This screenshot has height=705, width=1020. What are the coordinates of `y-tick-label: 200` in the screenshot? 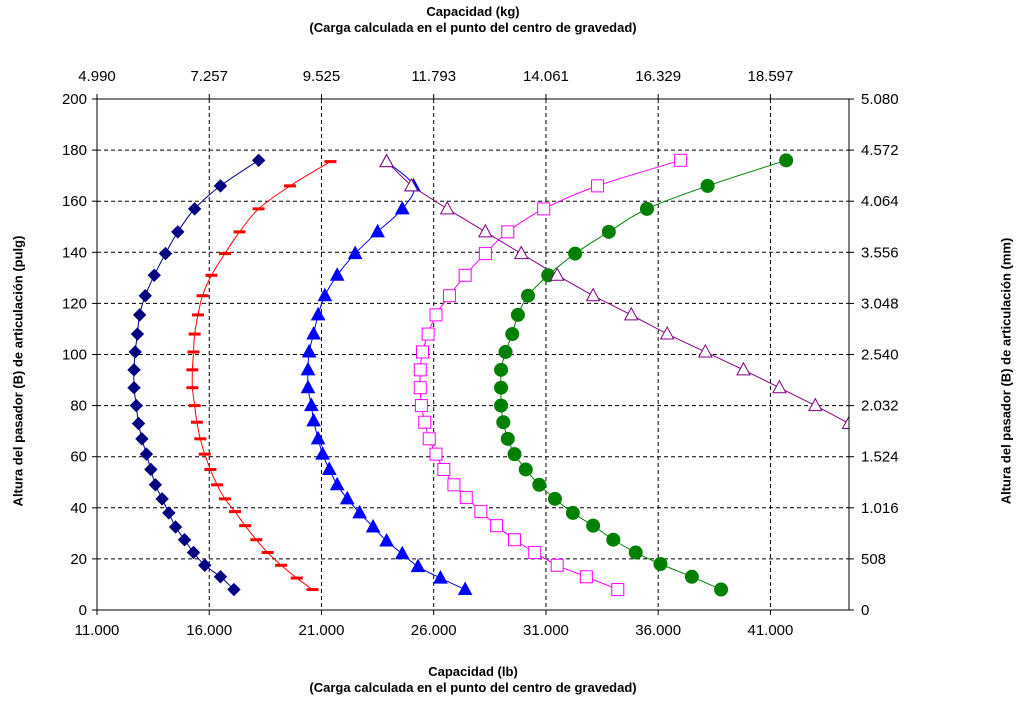 It's located at (74, 99).